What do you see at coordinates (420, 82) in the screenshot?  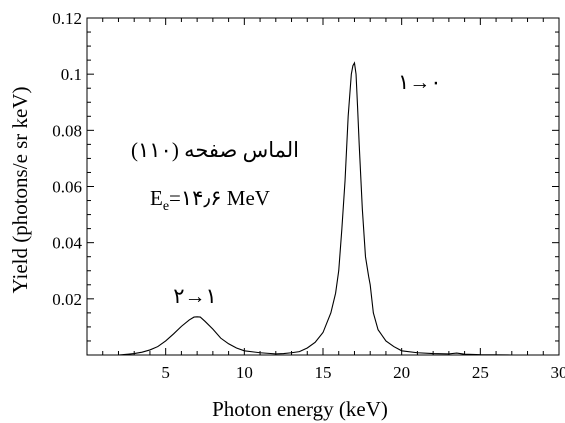 I see `peak-1-0-label: ۱→۰` at bounding box center [420, 82].